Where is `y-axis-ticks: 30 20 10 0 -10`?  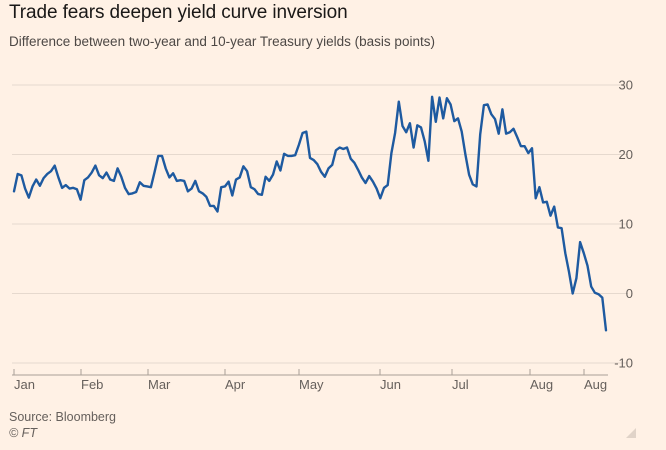 y-axis-ticks: 30 20 10 0 -10 is located at coordinates (623, 224).